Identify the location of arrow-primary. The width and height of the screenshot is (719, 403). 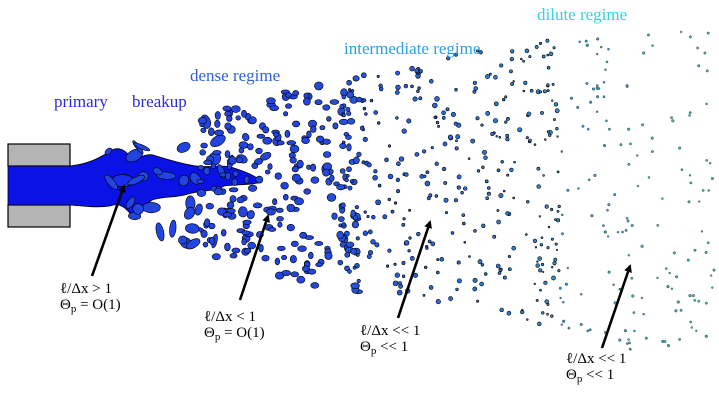
(108, 230).